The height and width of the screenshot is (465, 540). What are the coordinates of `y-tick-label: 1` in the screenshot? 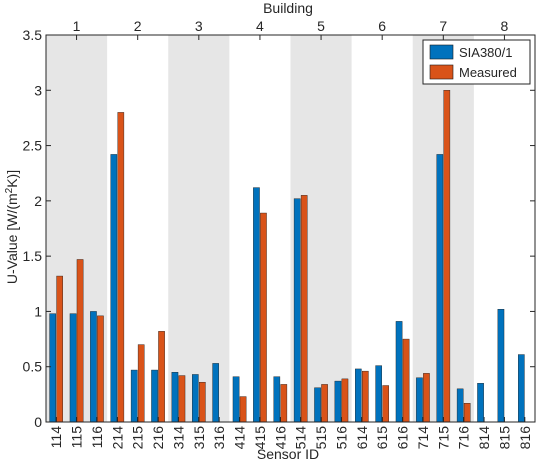 It's located at (38, 311).